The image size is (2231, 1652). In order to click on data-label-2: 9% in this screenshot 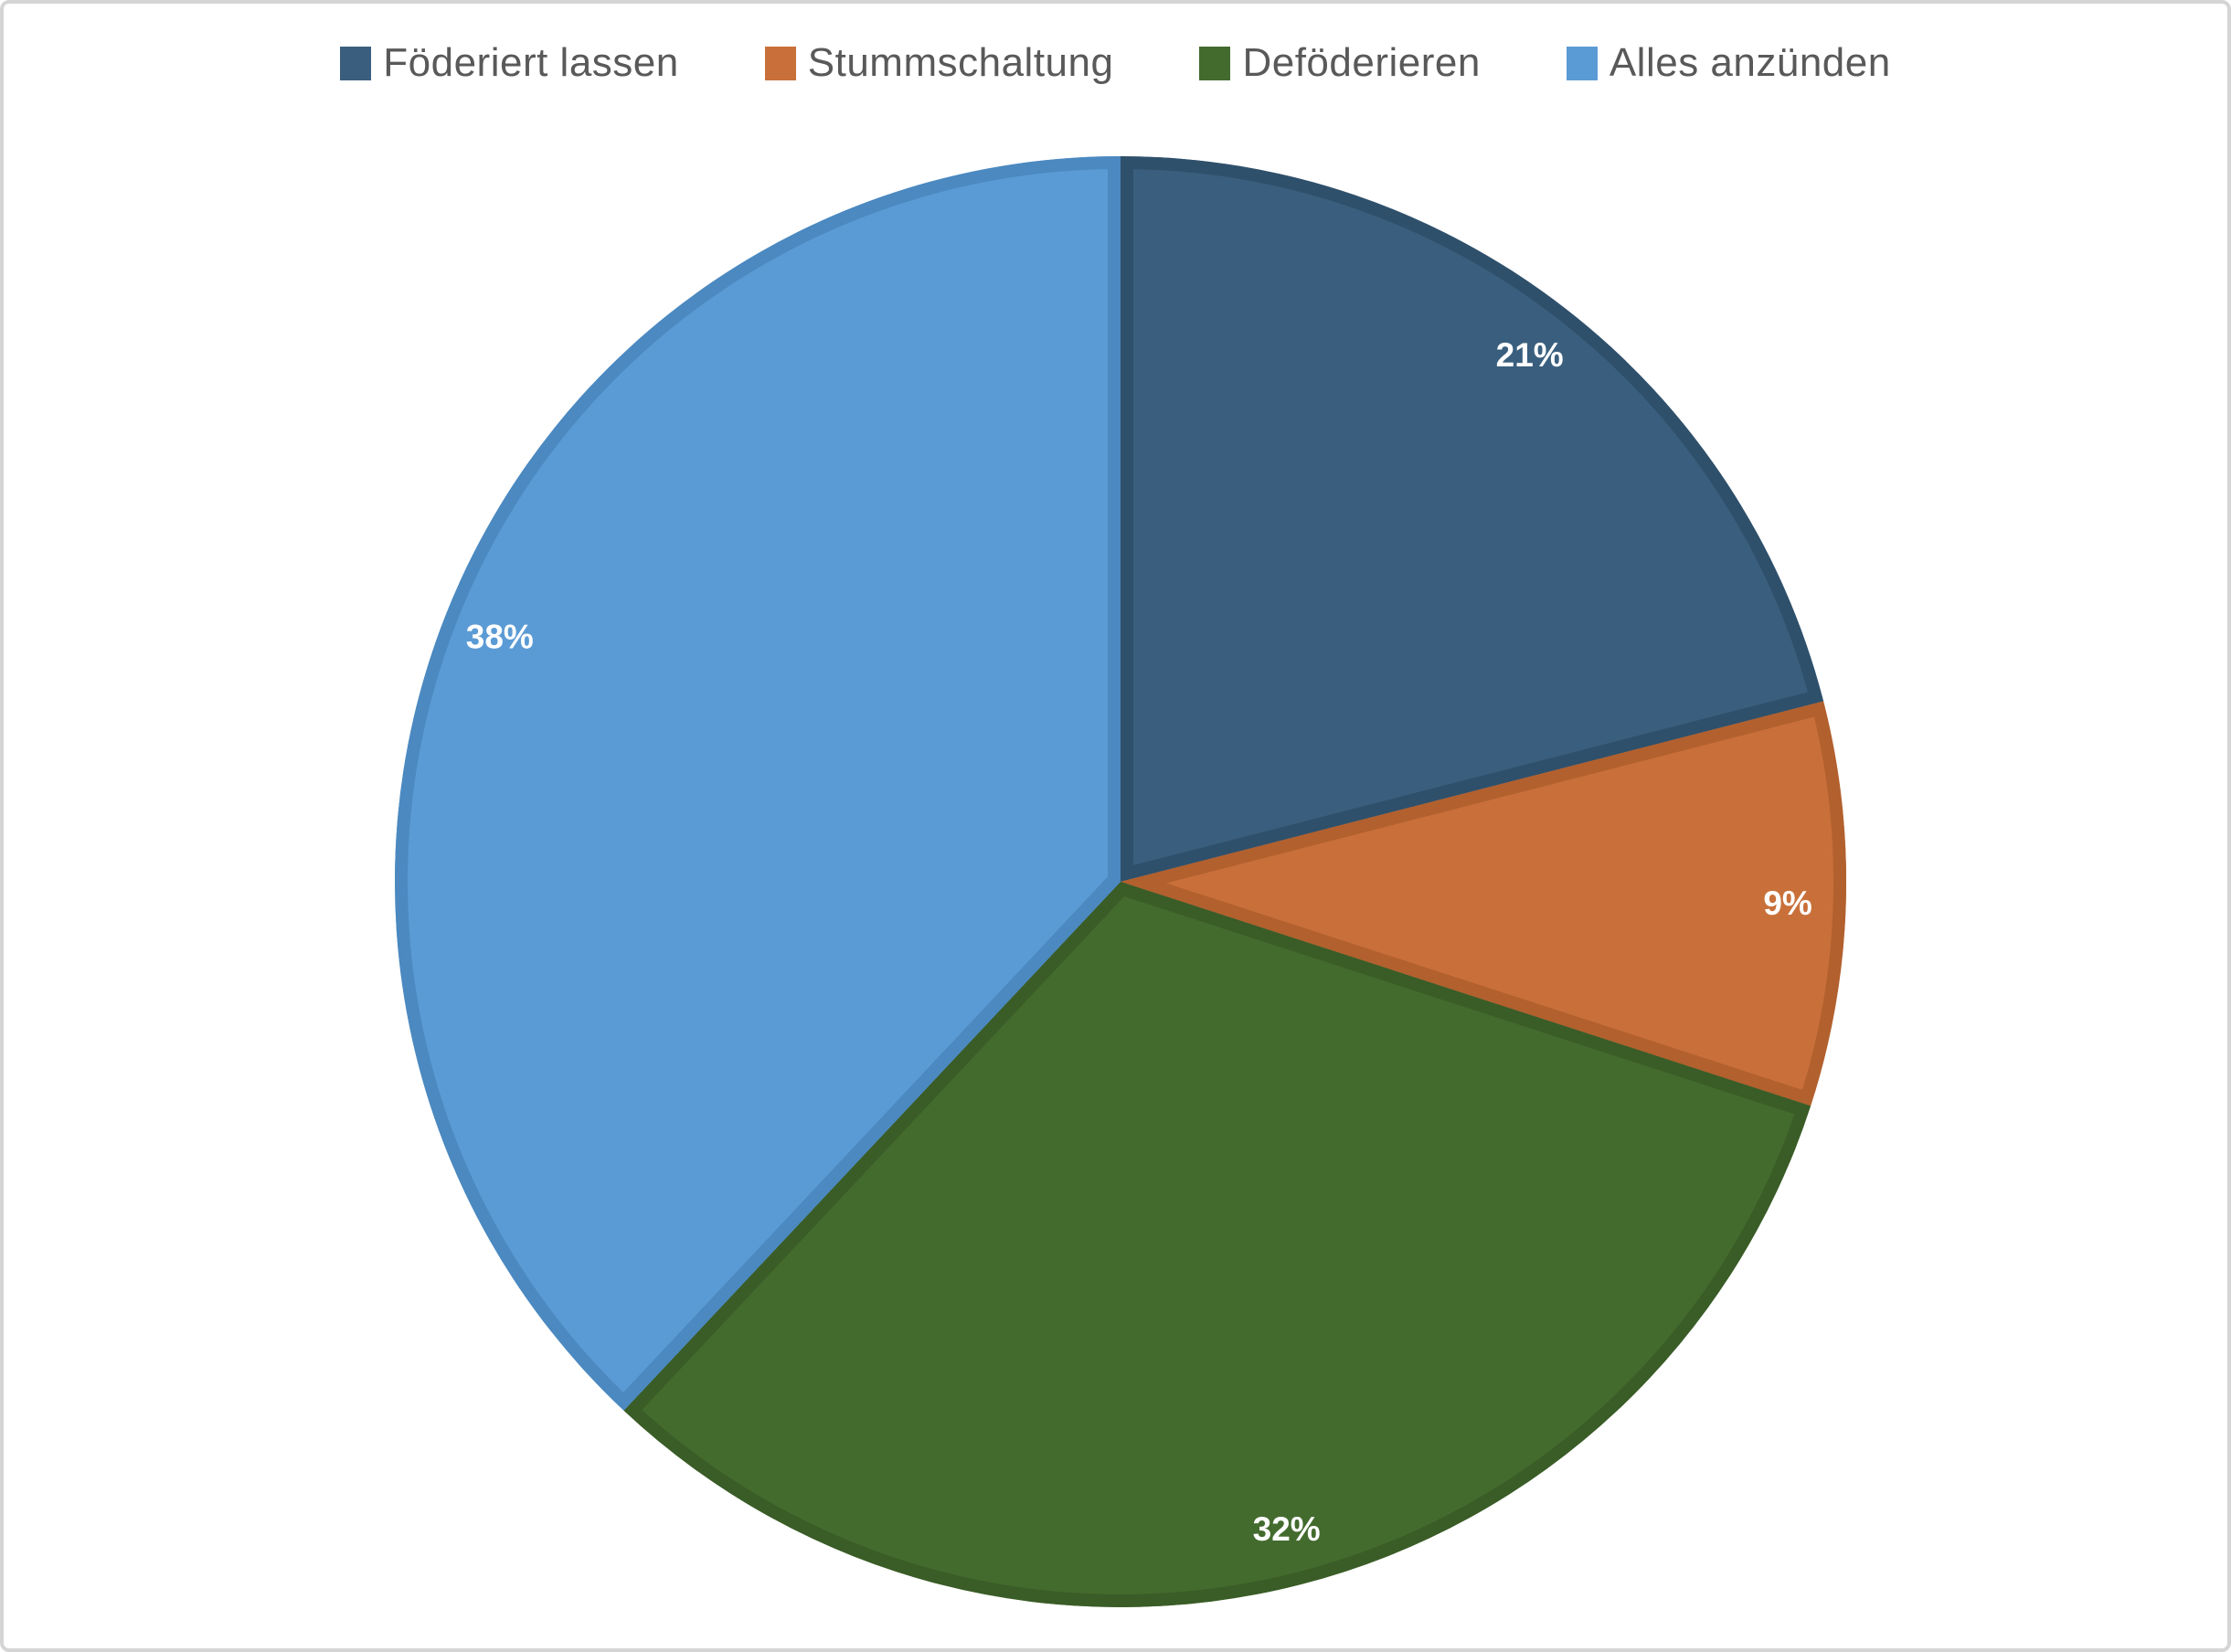, I will do `click(1787, 903)`.